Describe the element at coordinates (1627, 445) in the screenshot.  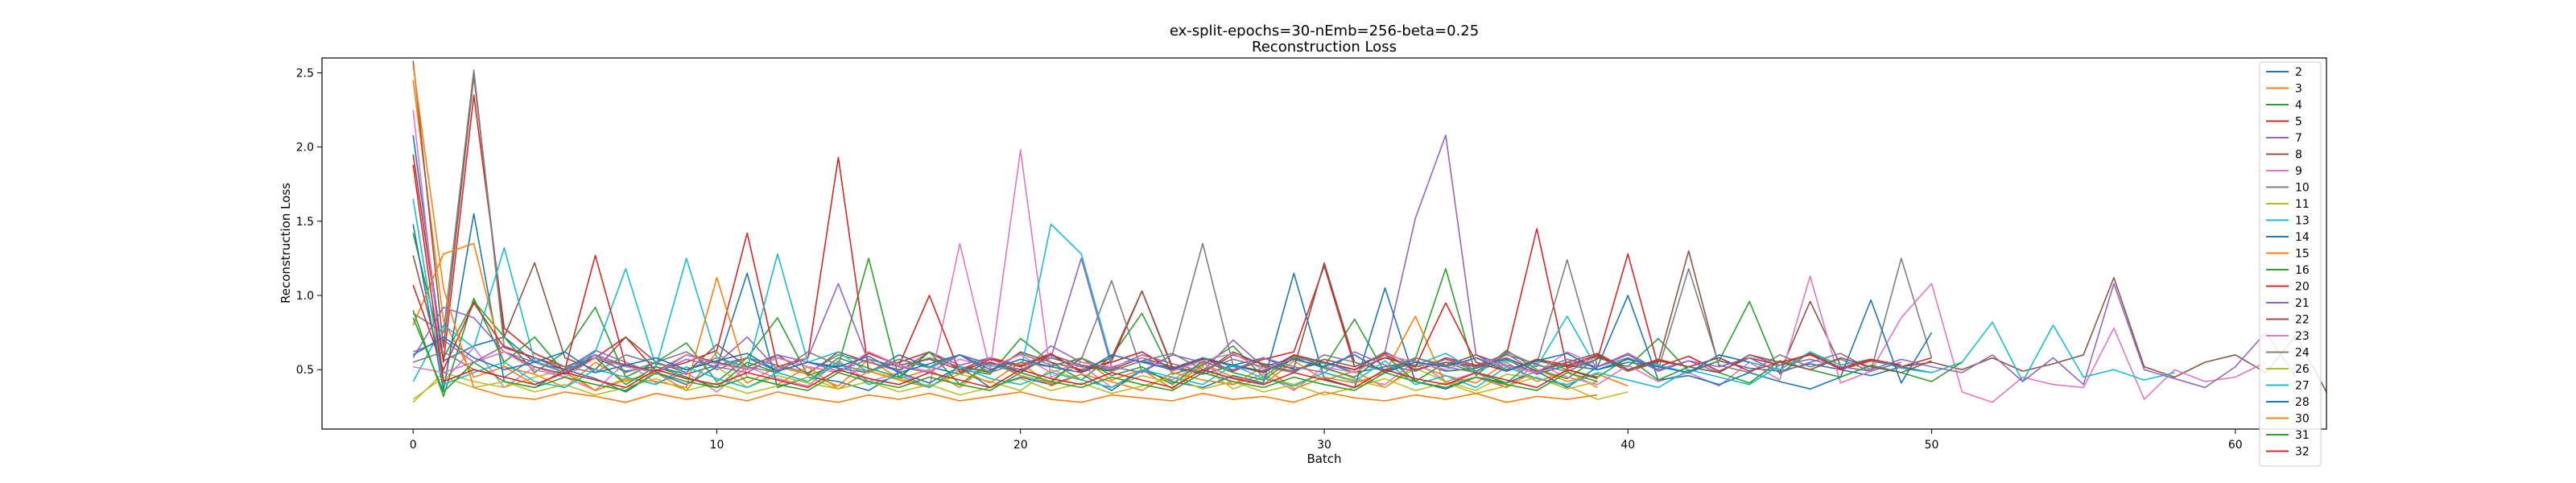
I see `x-tick-label: 40` at that location.